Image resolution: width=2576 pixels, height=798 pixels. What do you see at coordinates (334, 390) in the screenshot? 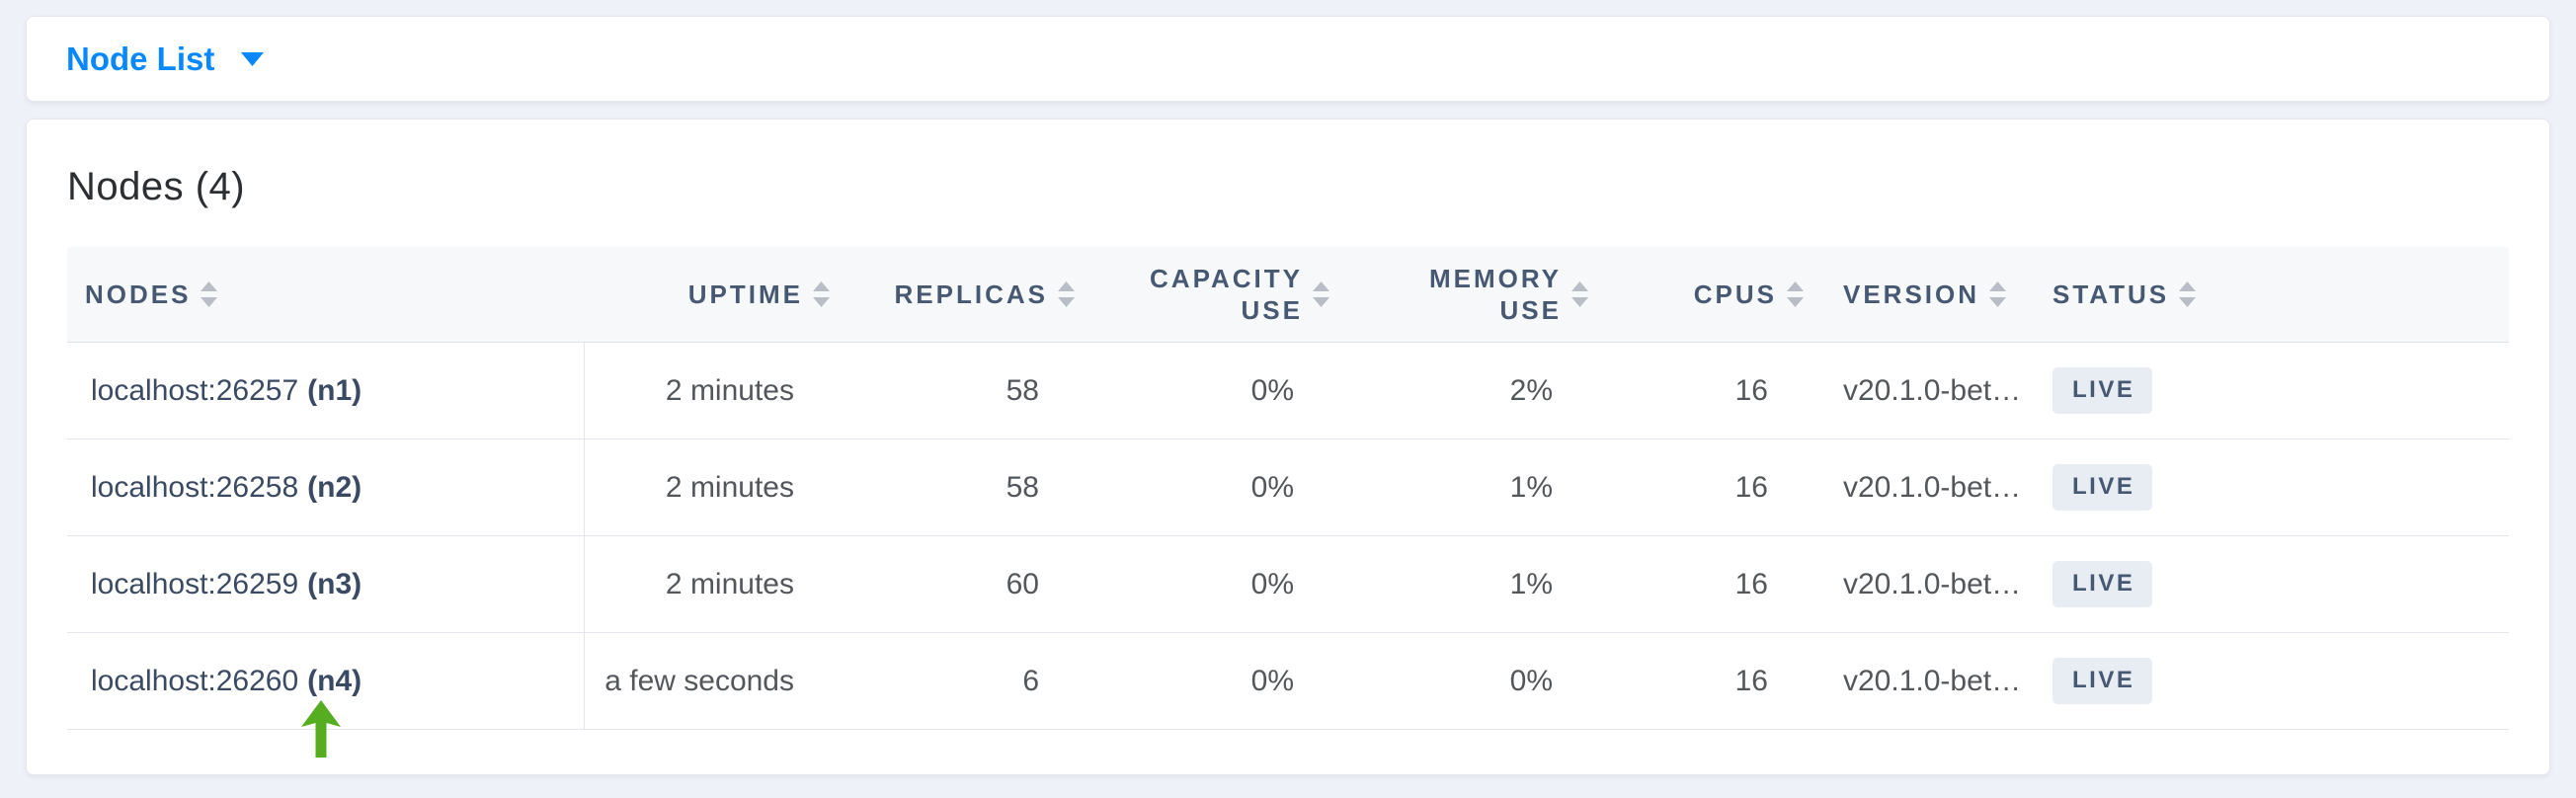
I see `node-id: (n1)` at bounding box center [334, 390].